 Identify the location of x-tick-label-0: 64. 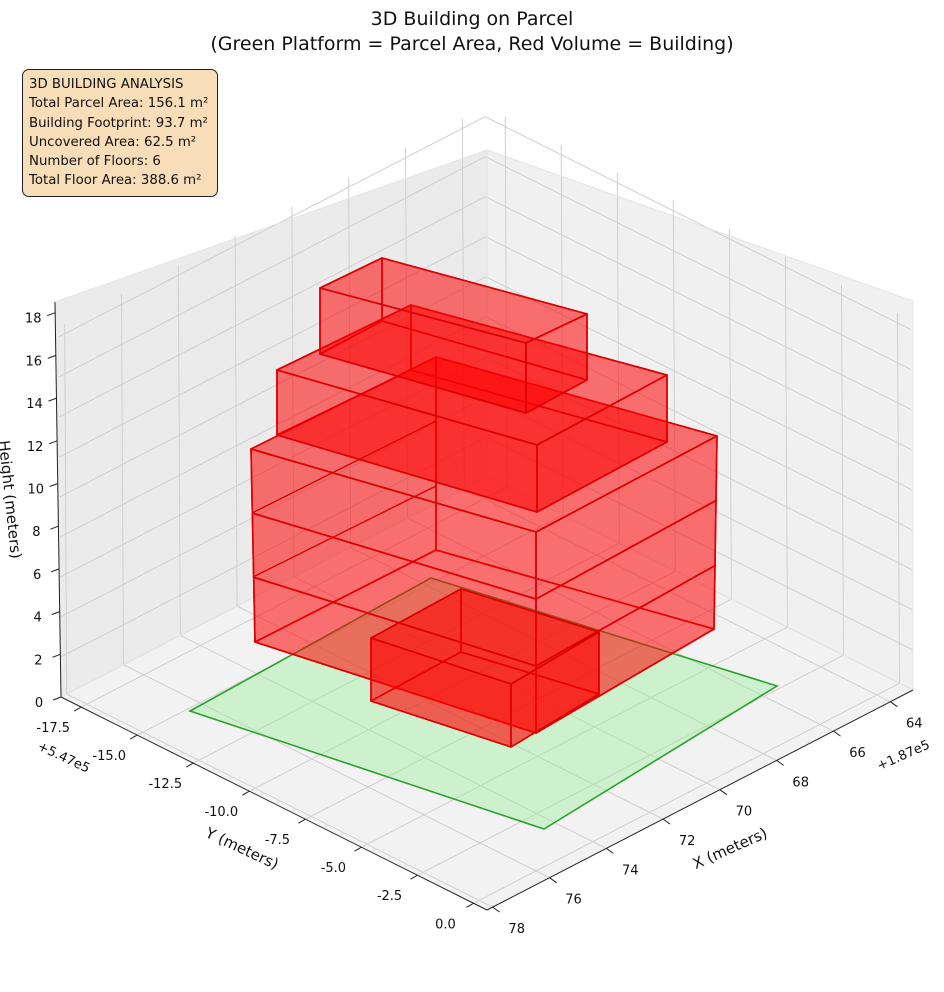
(914, 724).